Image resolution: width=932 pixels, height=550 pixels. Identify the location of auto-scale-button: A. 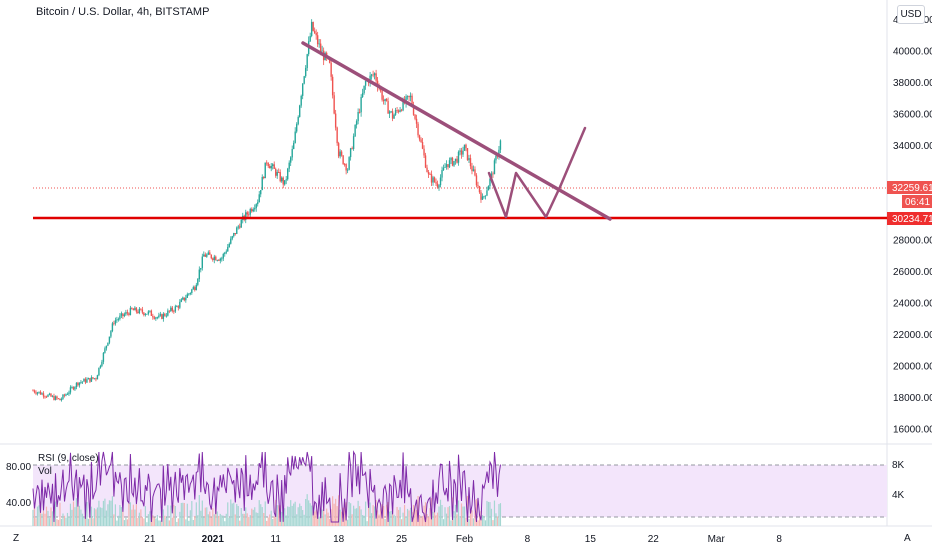
(907, 538).